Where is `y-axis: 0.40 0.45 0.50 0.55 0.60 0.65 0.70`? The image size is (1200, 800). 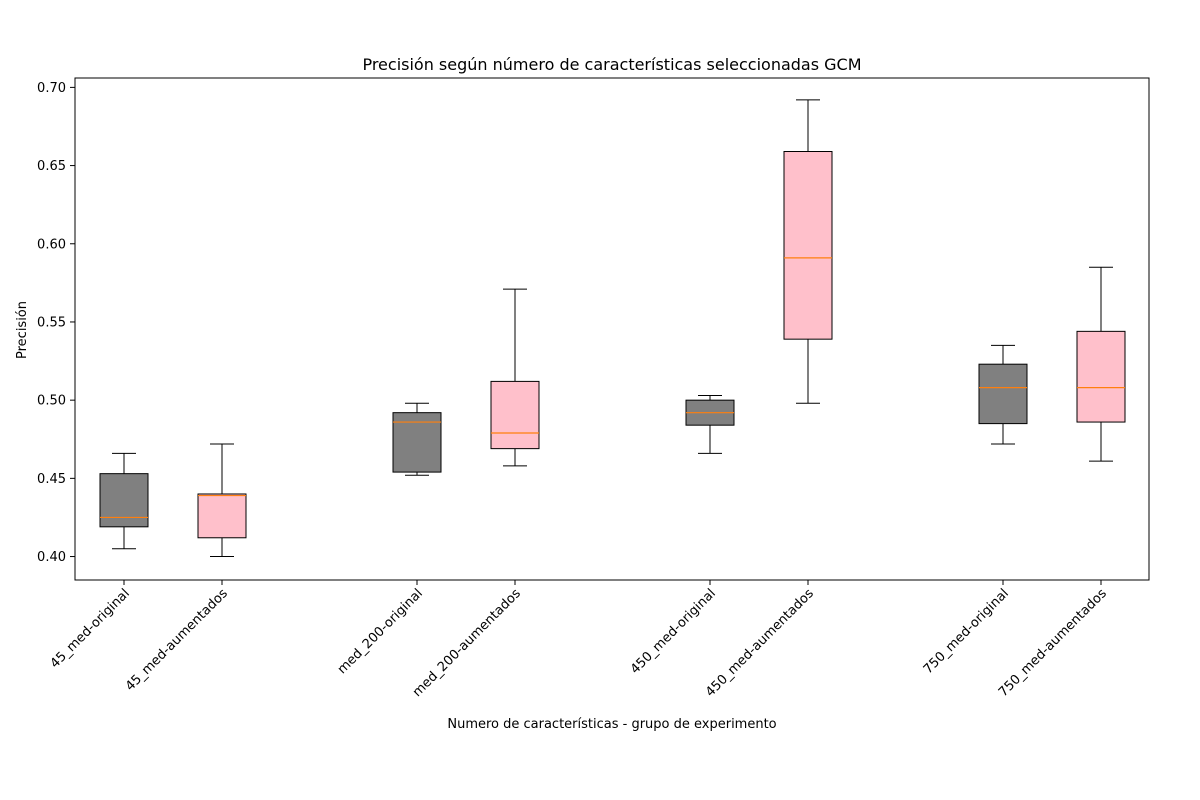
y-axis: 0.40 0.45 0.50 0.55 0.60 0.65 0.70 is located at coordinates (56, 323).